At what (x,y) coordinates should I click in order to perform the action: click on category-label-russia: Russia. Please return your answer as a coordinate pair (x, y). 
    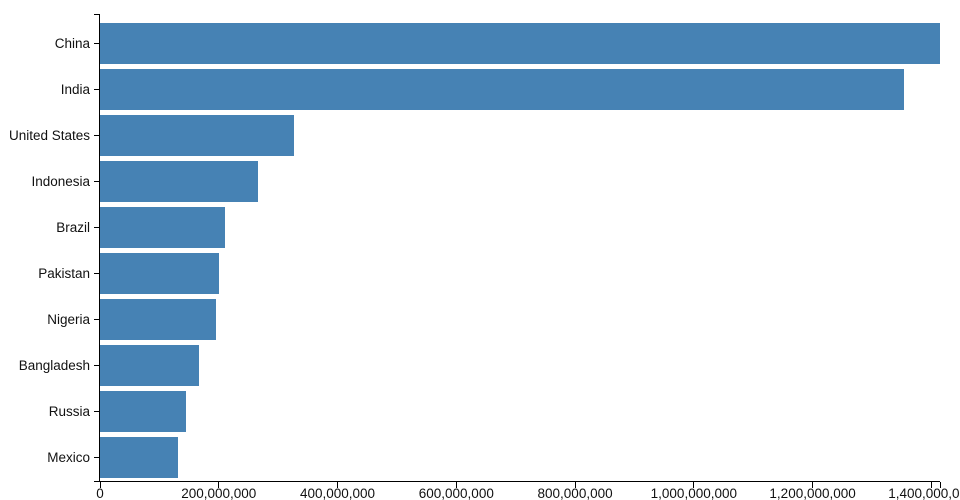
    Looking at the image, I should click on (69, 411).